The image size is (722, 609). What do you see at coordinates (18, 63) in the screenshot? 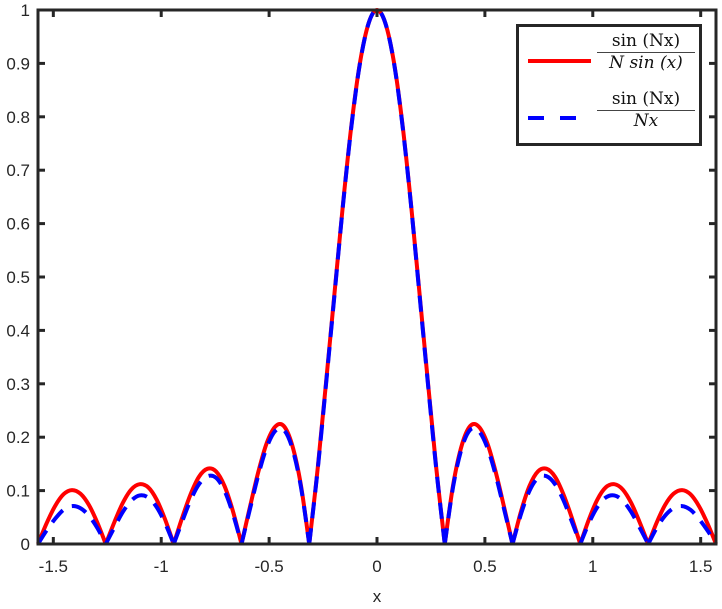
I see `y-tick-label: 0.9` at bounding box center [18, 63].